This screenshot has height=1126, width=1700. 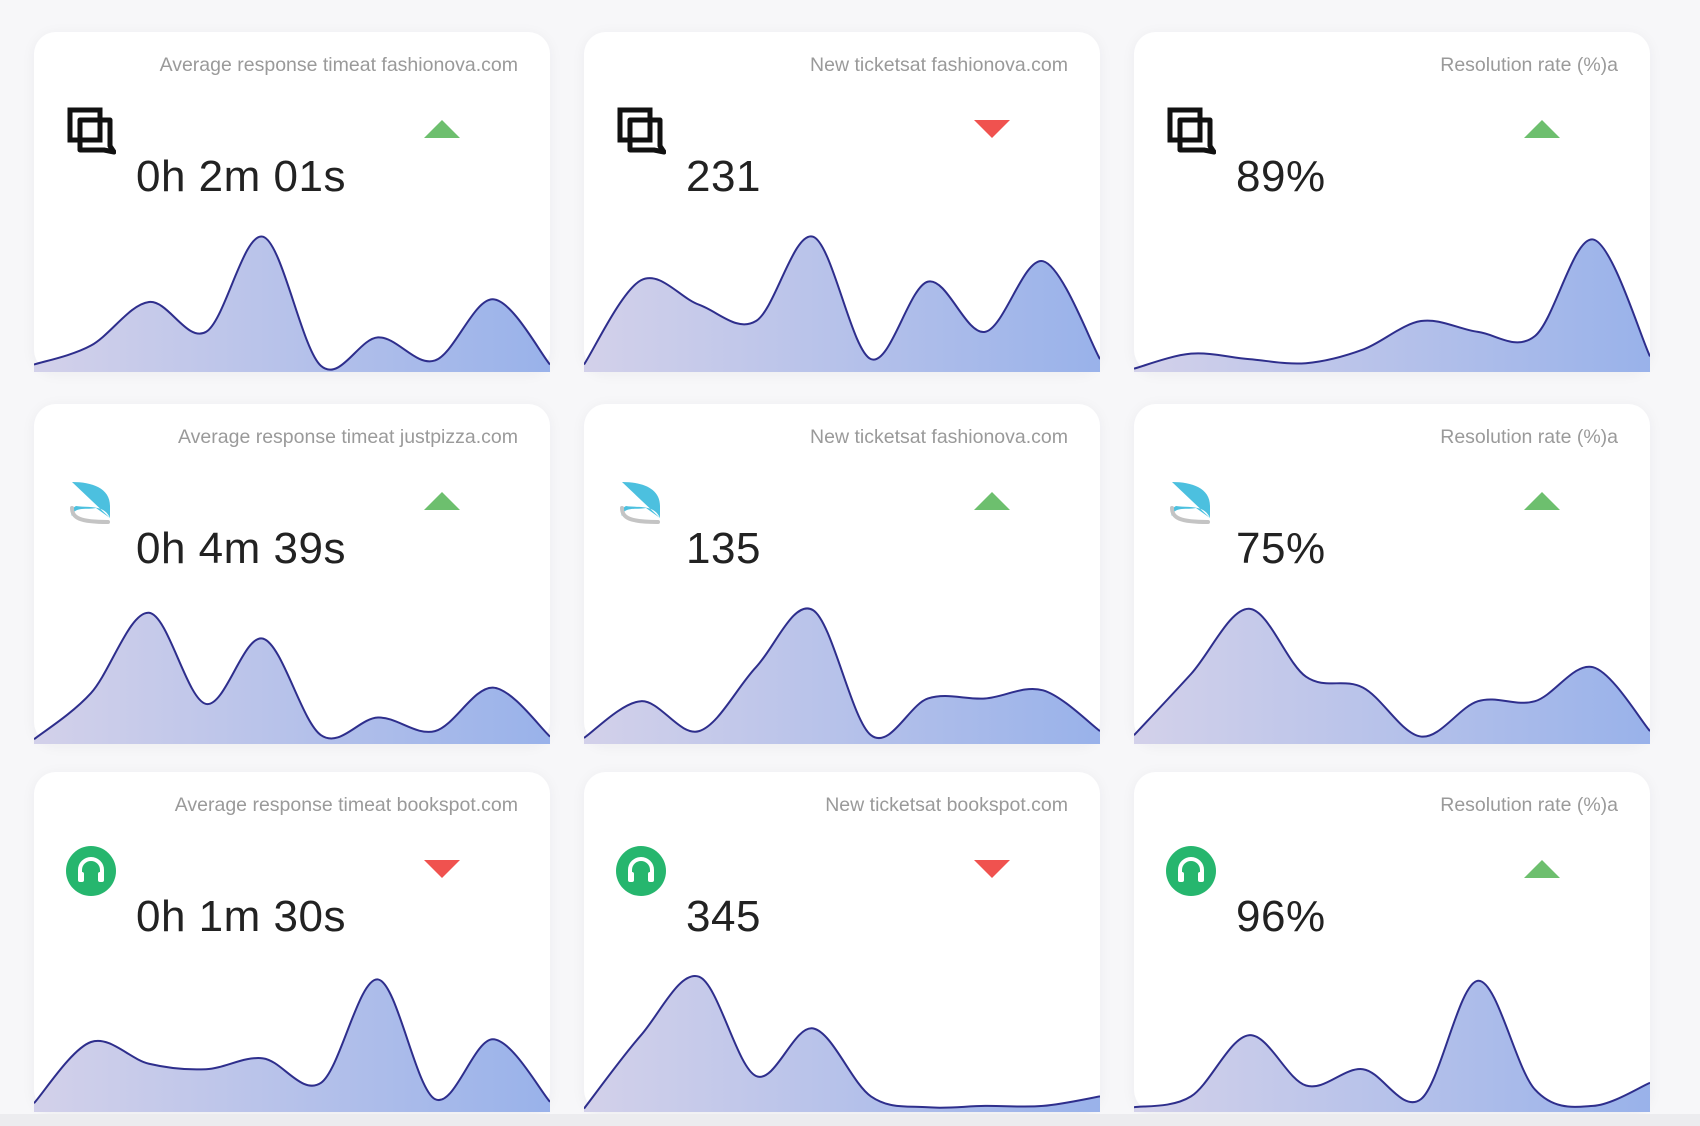 I want to click on metric-card: New ticketsat fashionova.com 231, so click(x=842, y=202).